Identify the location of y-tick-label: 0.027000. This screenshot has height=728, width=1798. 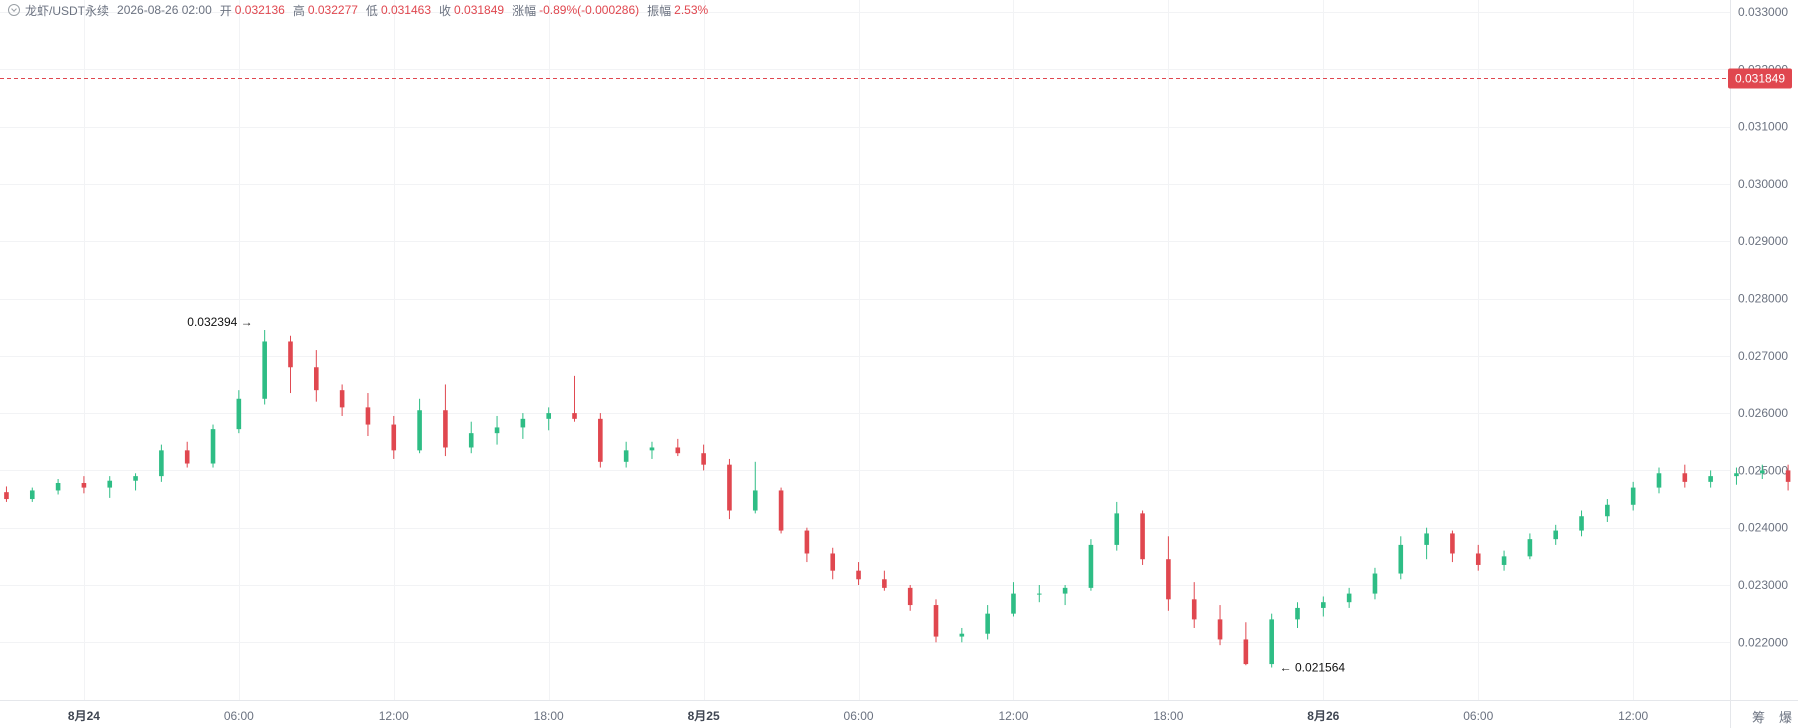
(1763, 356).